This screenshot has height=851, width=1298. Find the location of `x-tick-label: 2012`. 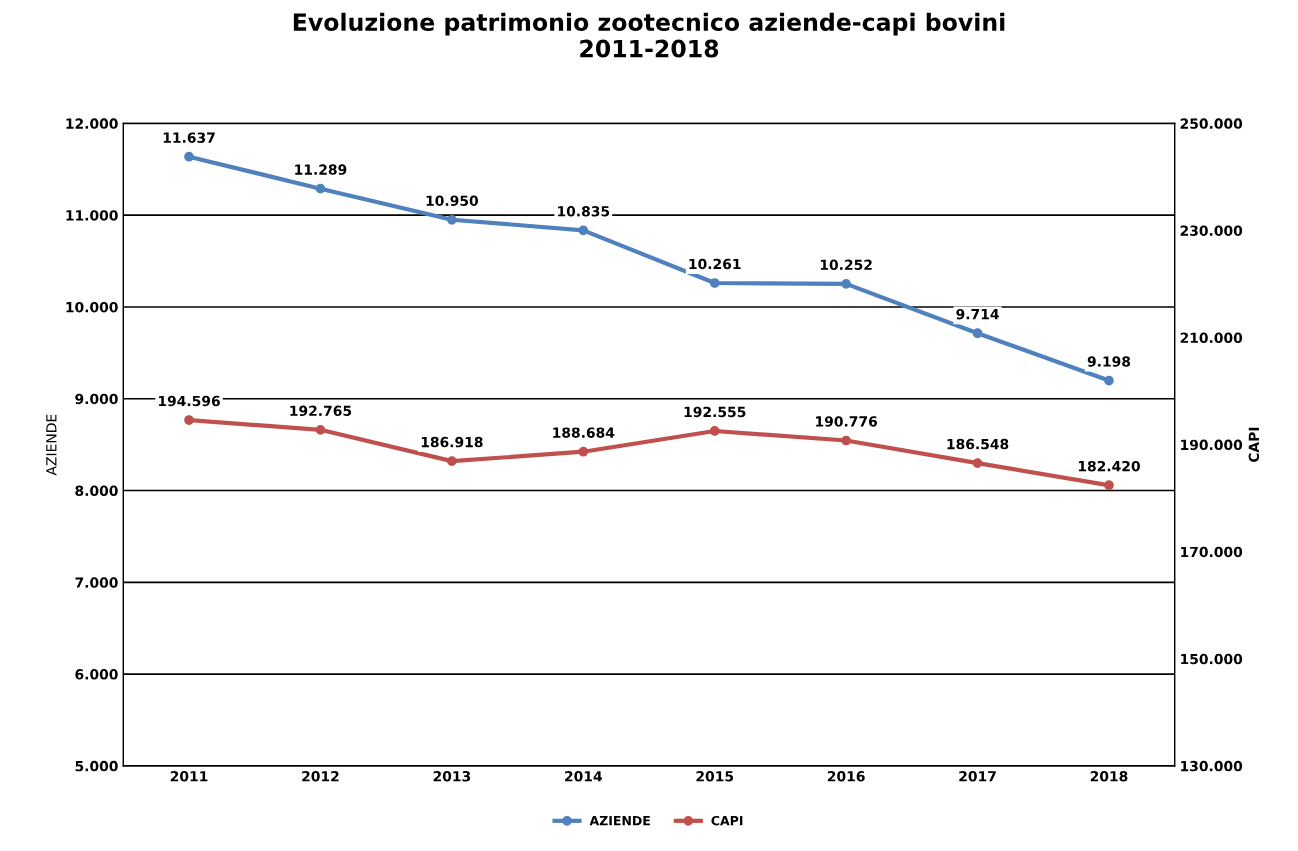

x-tick-label: 2012 is located at coordinates (320, 776).